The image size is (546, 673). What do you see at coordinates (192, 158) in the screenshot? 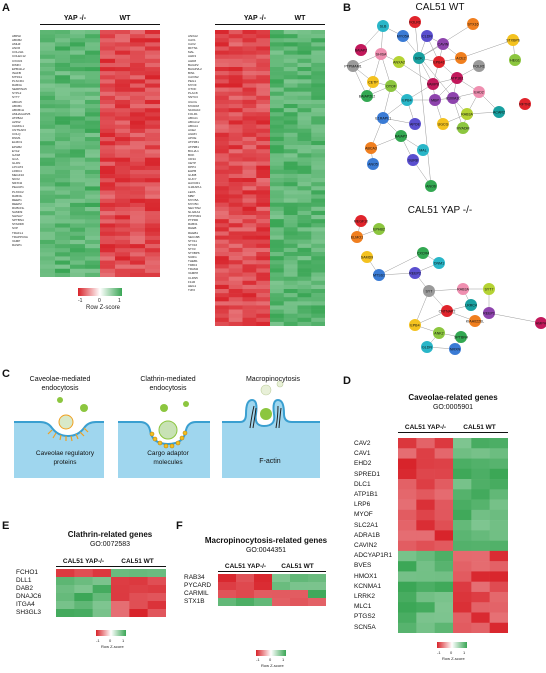
I see `gene-label: CD34` at bounding box center [192, 158].